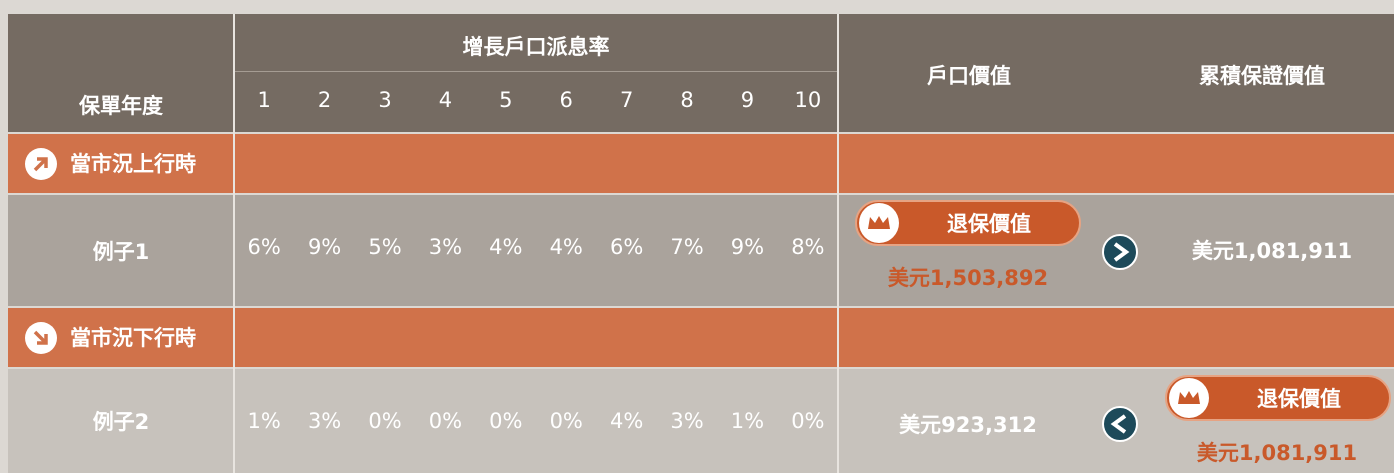  What do you see at coordinates (747, 100) in the screenshot?
I see `year: 9` at bounding box center [747, 100].